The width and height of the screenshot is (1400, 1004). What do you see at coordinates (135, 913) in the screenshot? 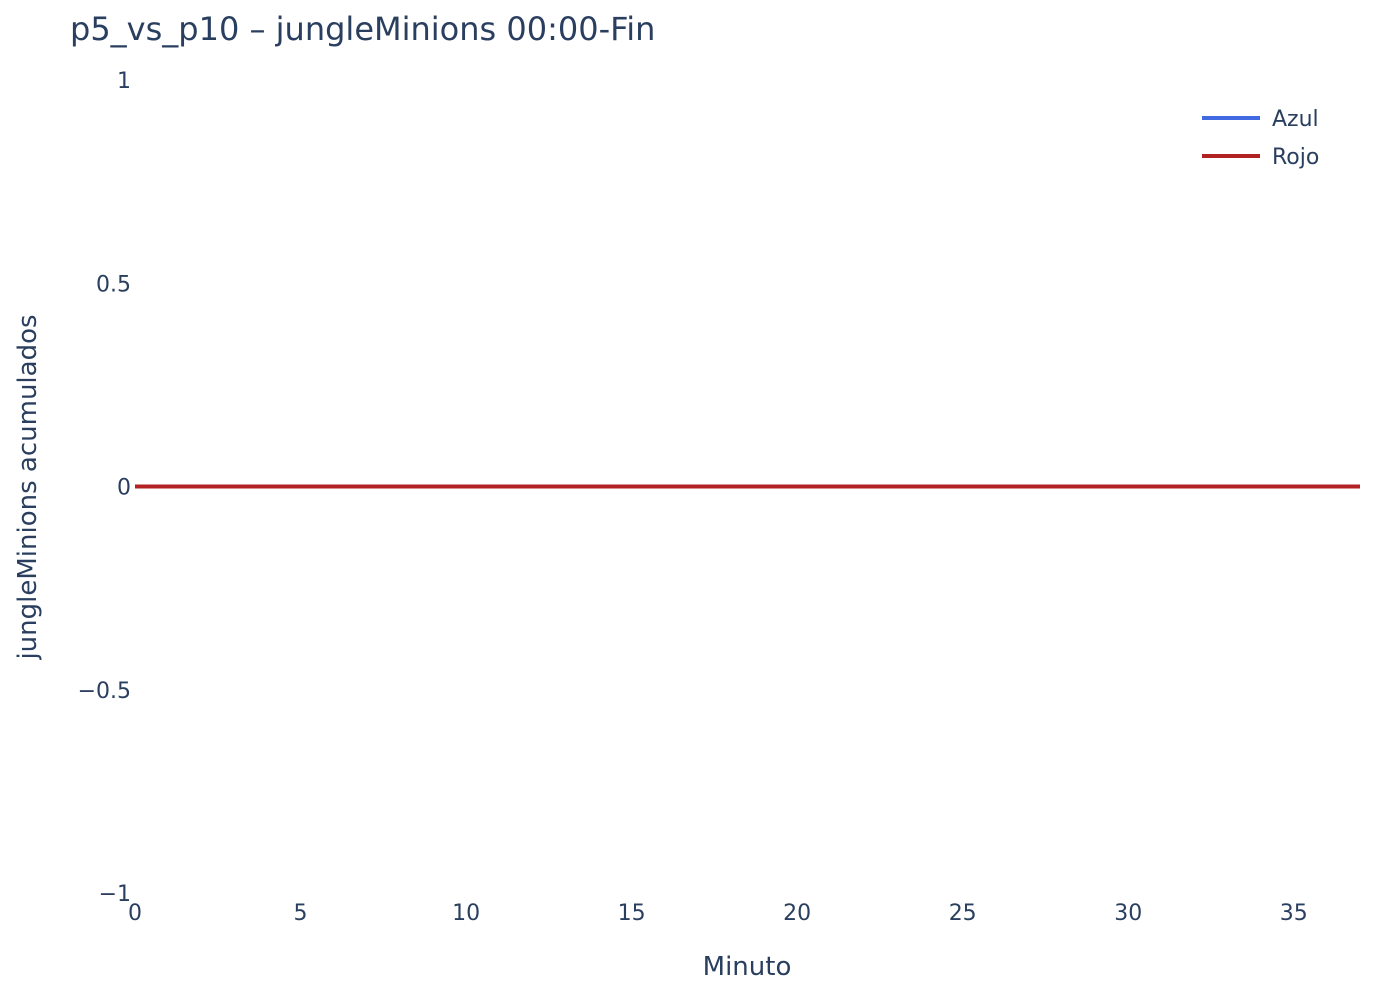
I see `x-tick-label: 0` at bounding box center [135, 913].